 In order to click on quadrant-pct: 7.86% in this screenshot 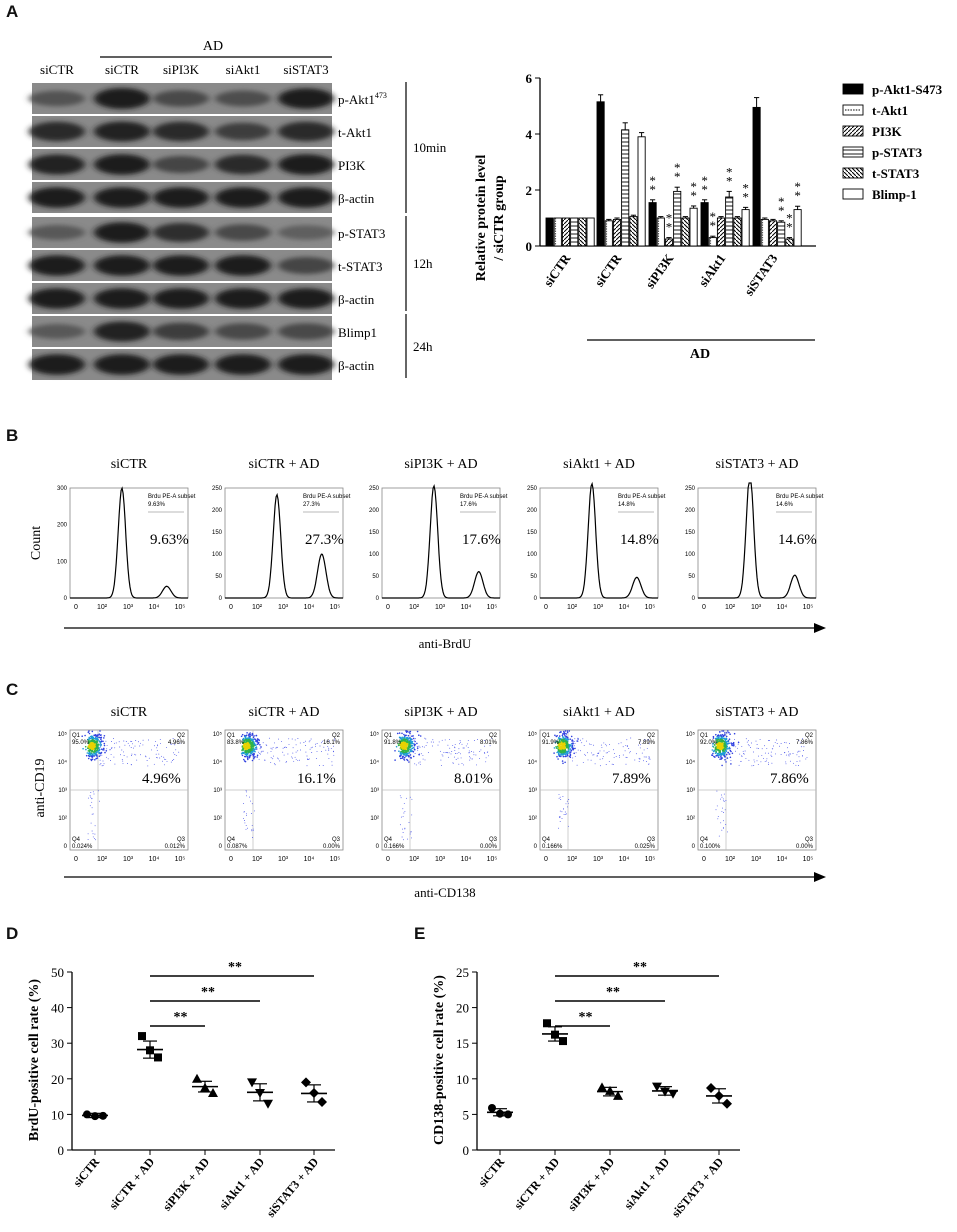, I will do `click(805, 743)`.